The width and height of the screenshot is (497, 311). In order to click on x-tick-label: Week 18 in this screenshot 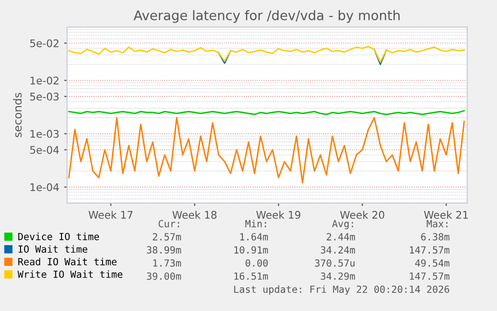, I will do `click(194, 214)`.